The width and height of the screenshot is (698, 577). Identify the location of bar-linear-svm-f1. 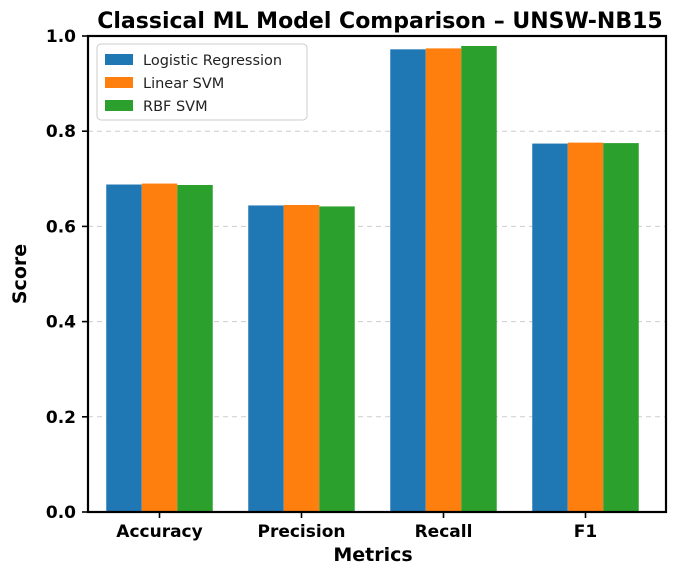
(585, 327).